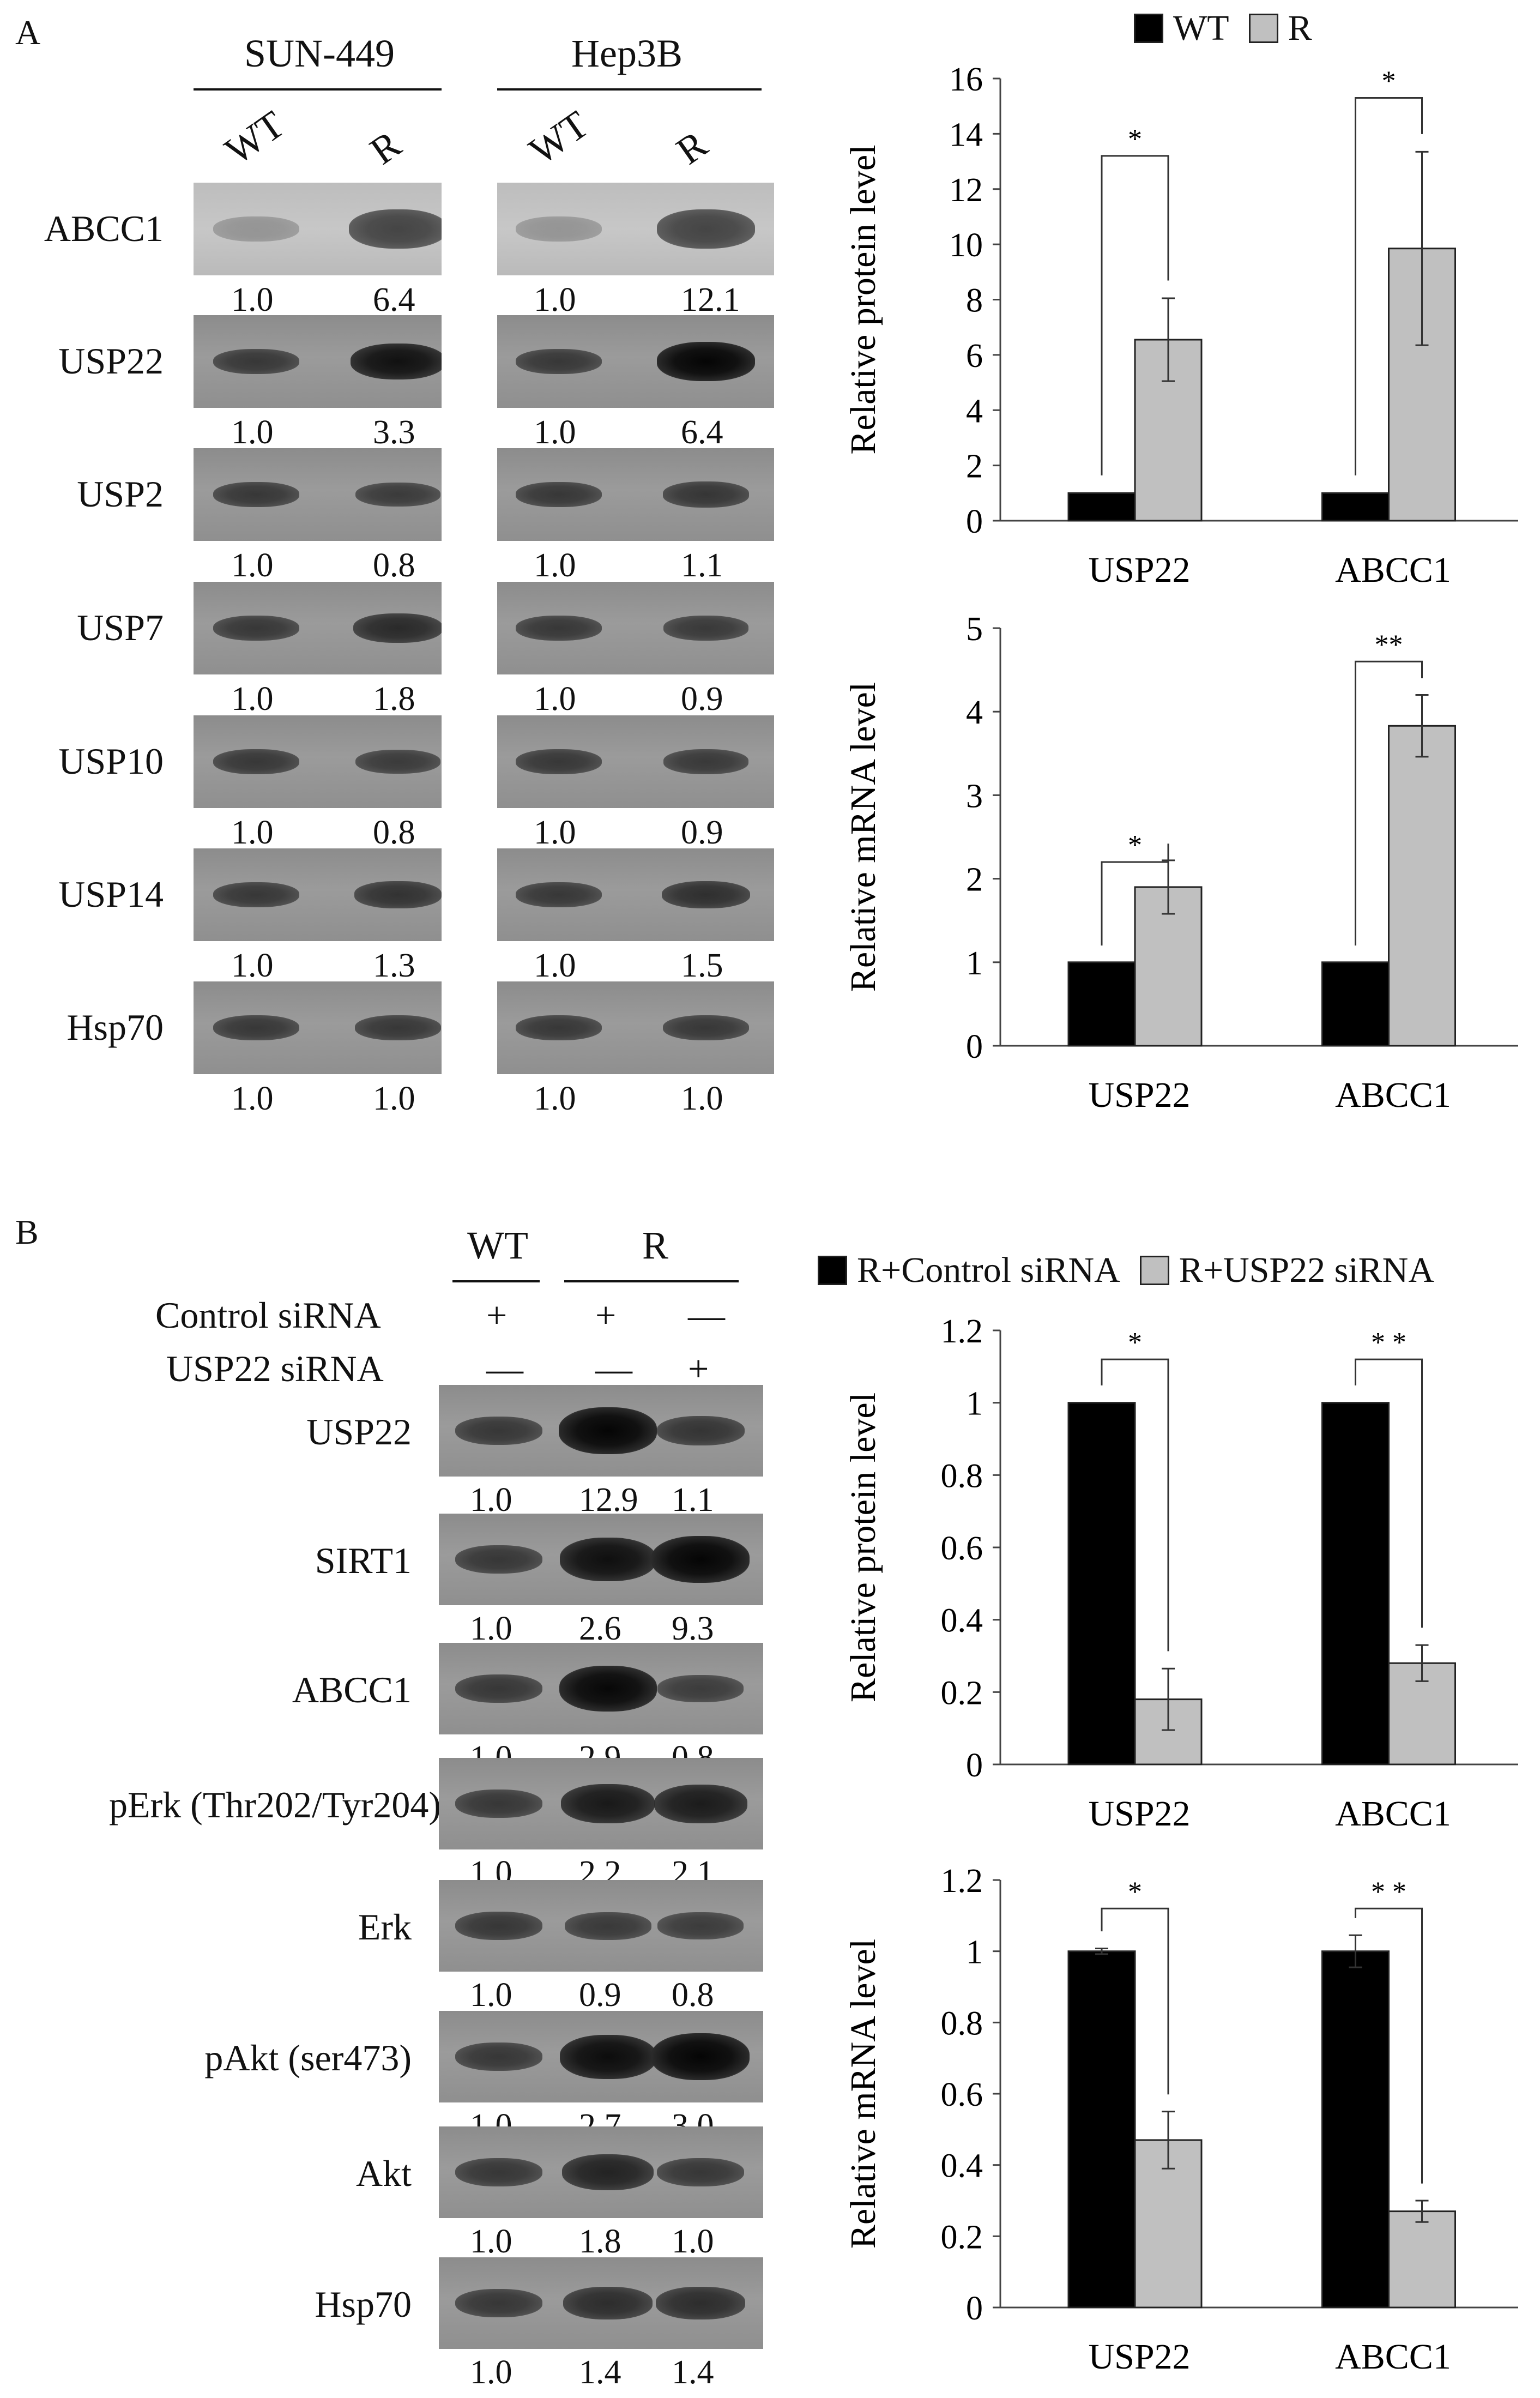 This screenshot has width=1540, height=2398. Describe the element at coordinates (275, 1804) in the screenshot. I see `blot-label-b-3: pErk (Thr202/Tyr204)` at that location.